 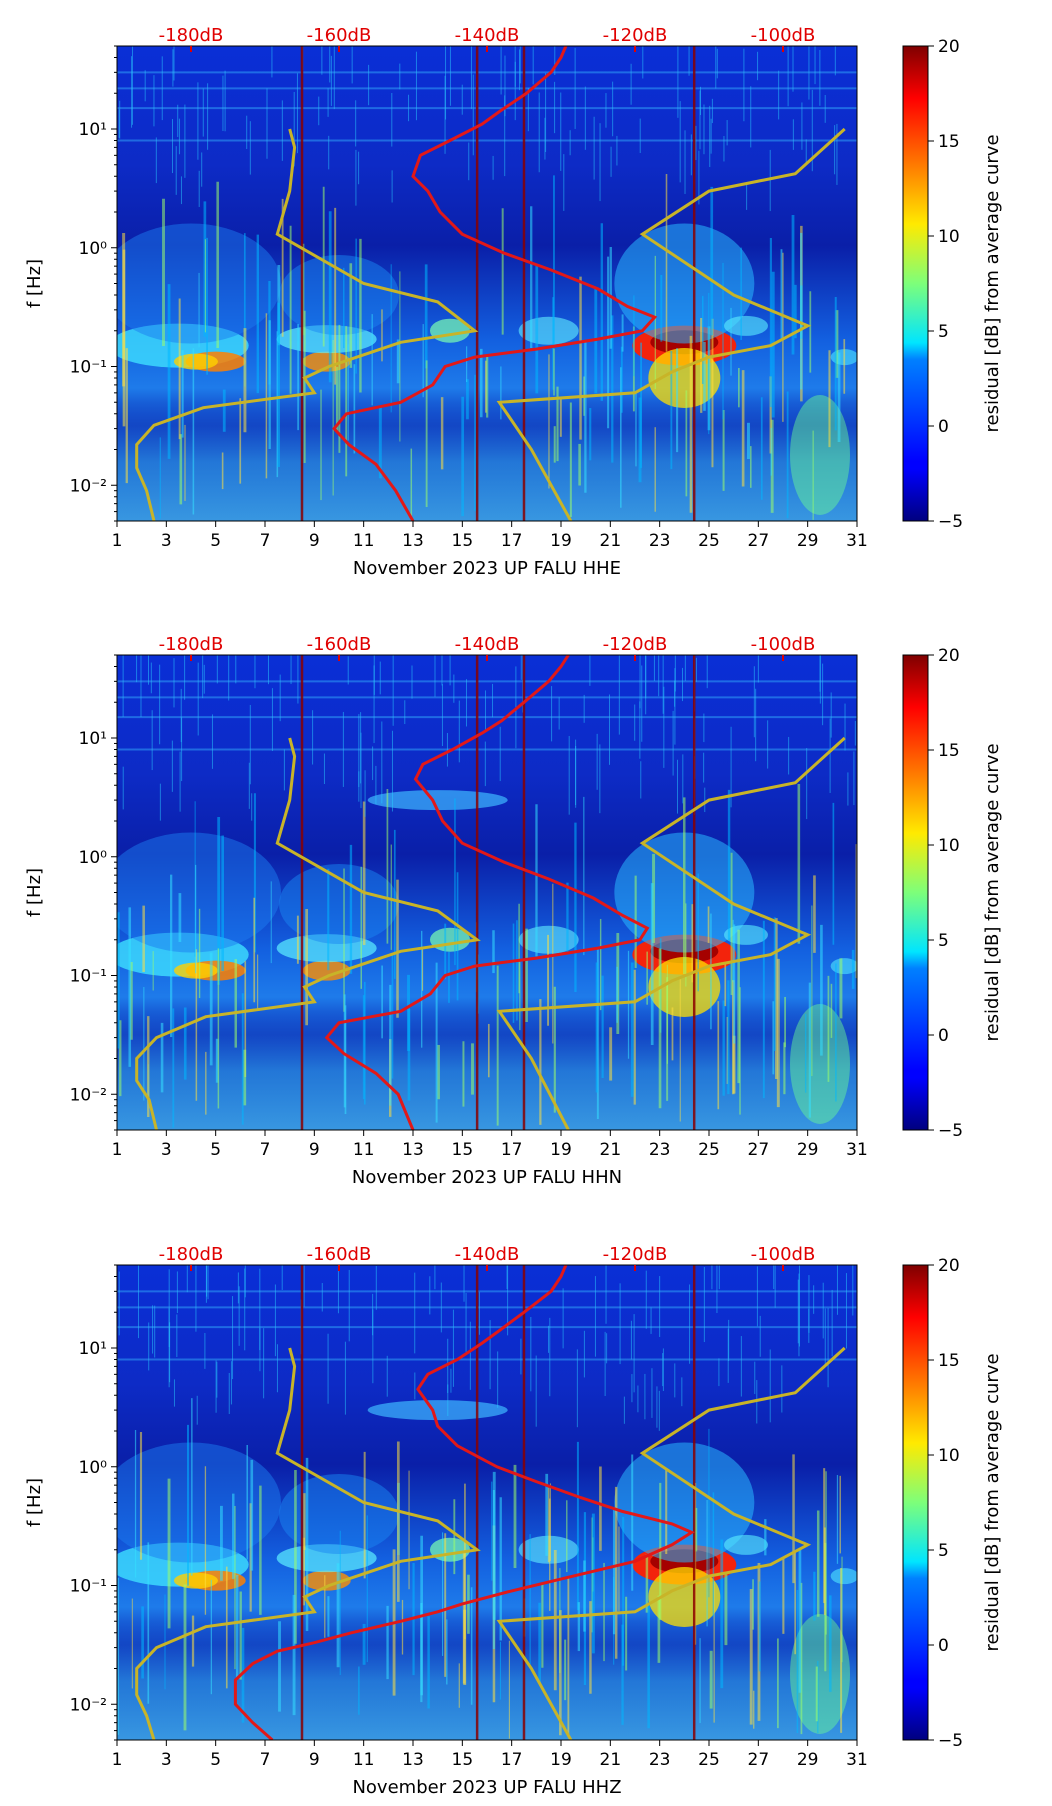 What do you see at coordinates (992, 1502) in the screenshot?
I see `colorbar-label: residual [dB] from average curve` at bounding box center [992, 1502].